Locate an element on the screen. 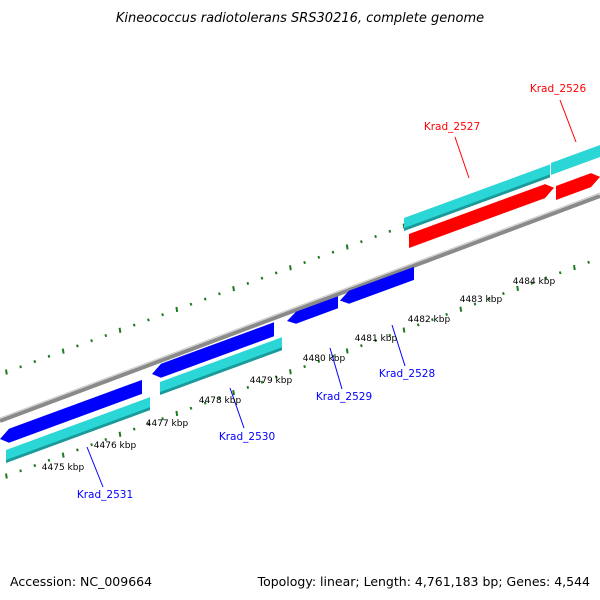  gene-label-krad-2530: Krad_2530 is located at coordinates (247, 437).